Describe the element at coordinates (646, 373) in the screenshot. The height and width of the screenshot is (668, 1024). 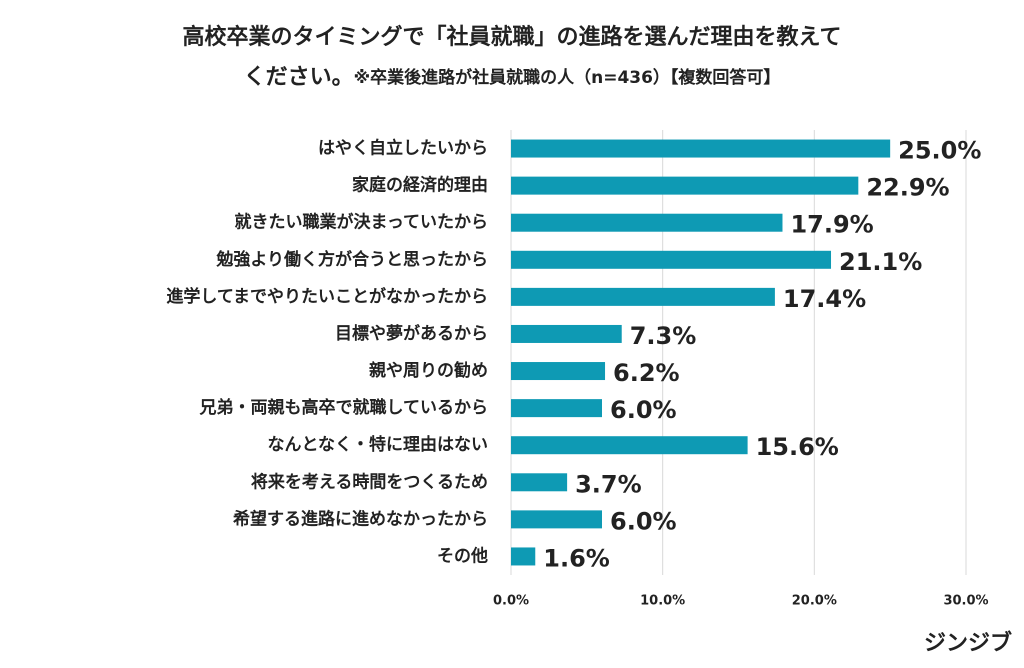
I see `value-label: 6.2%` at that location.